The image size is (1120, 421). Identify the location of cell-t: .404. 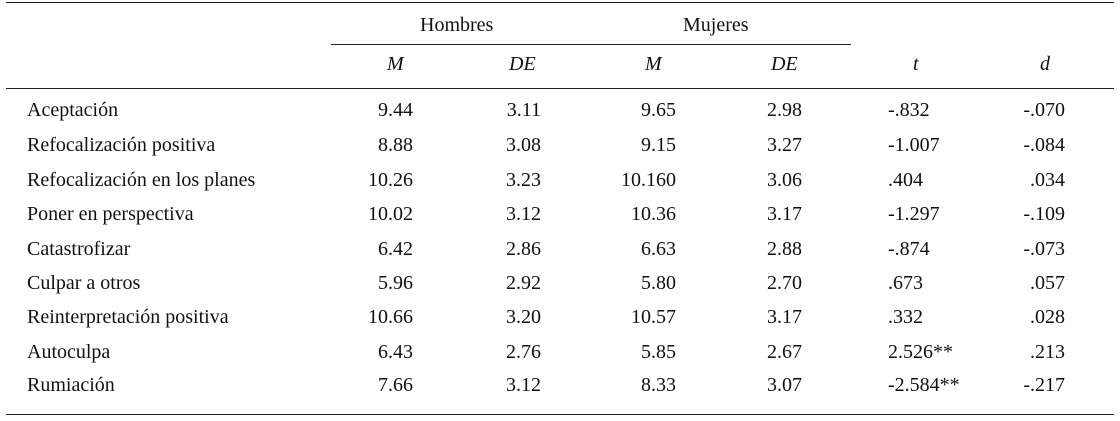
(905, 180).